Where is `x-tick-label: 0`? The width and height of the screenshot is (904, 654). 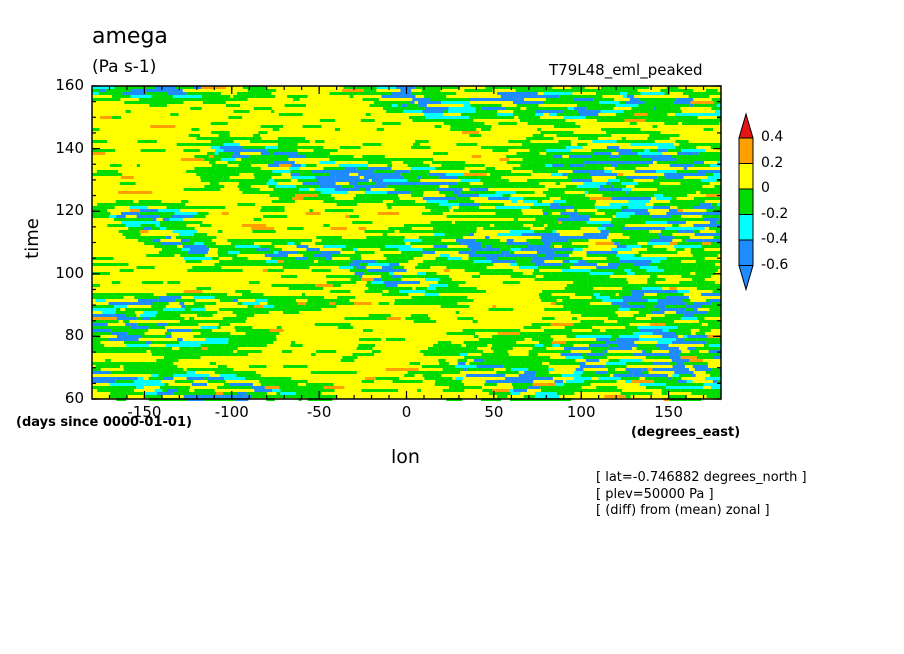 x-tick-label: 0 is located at coordinates (406, 412).